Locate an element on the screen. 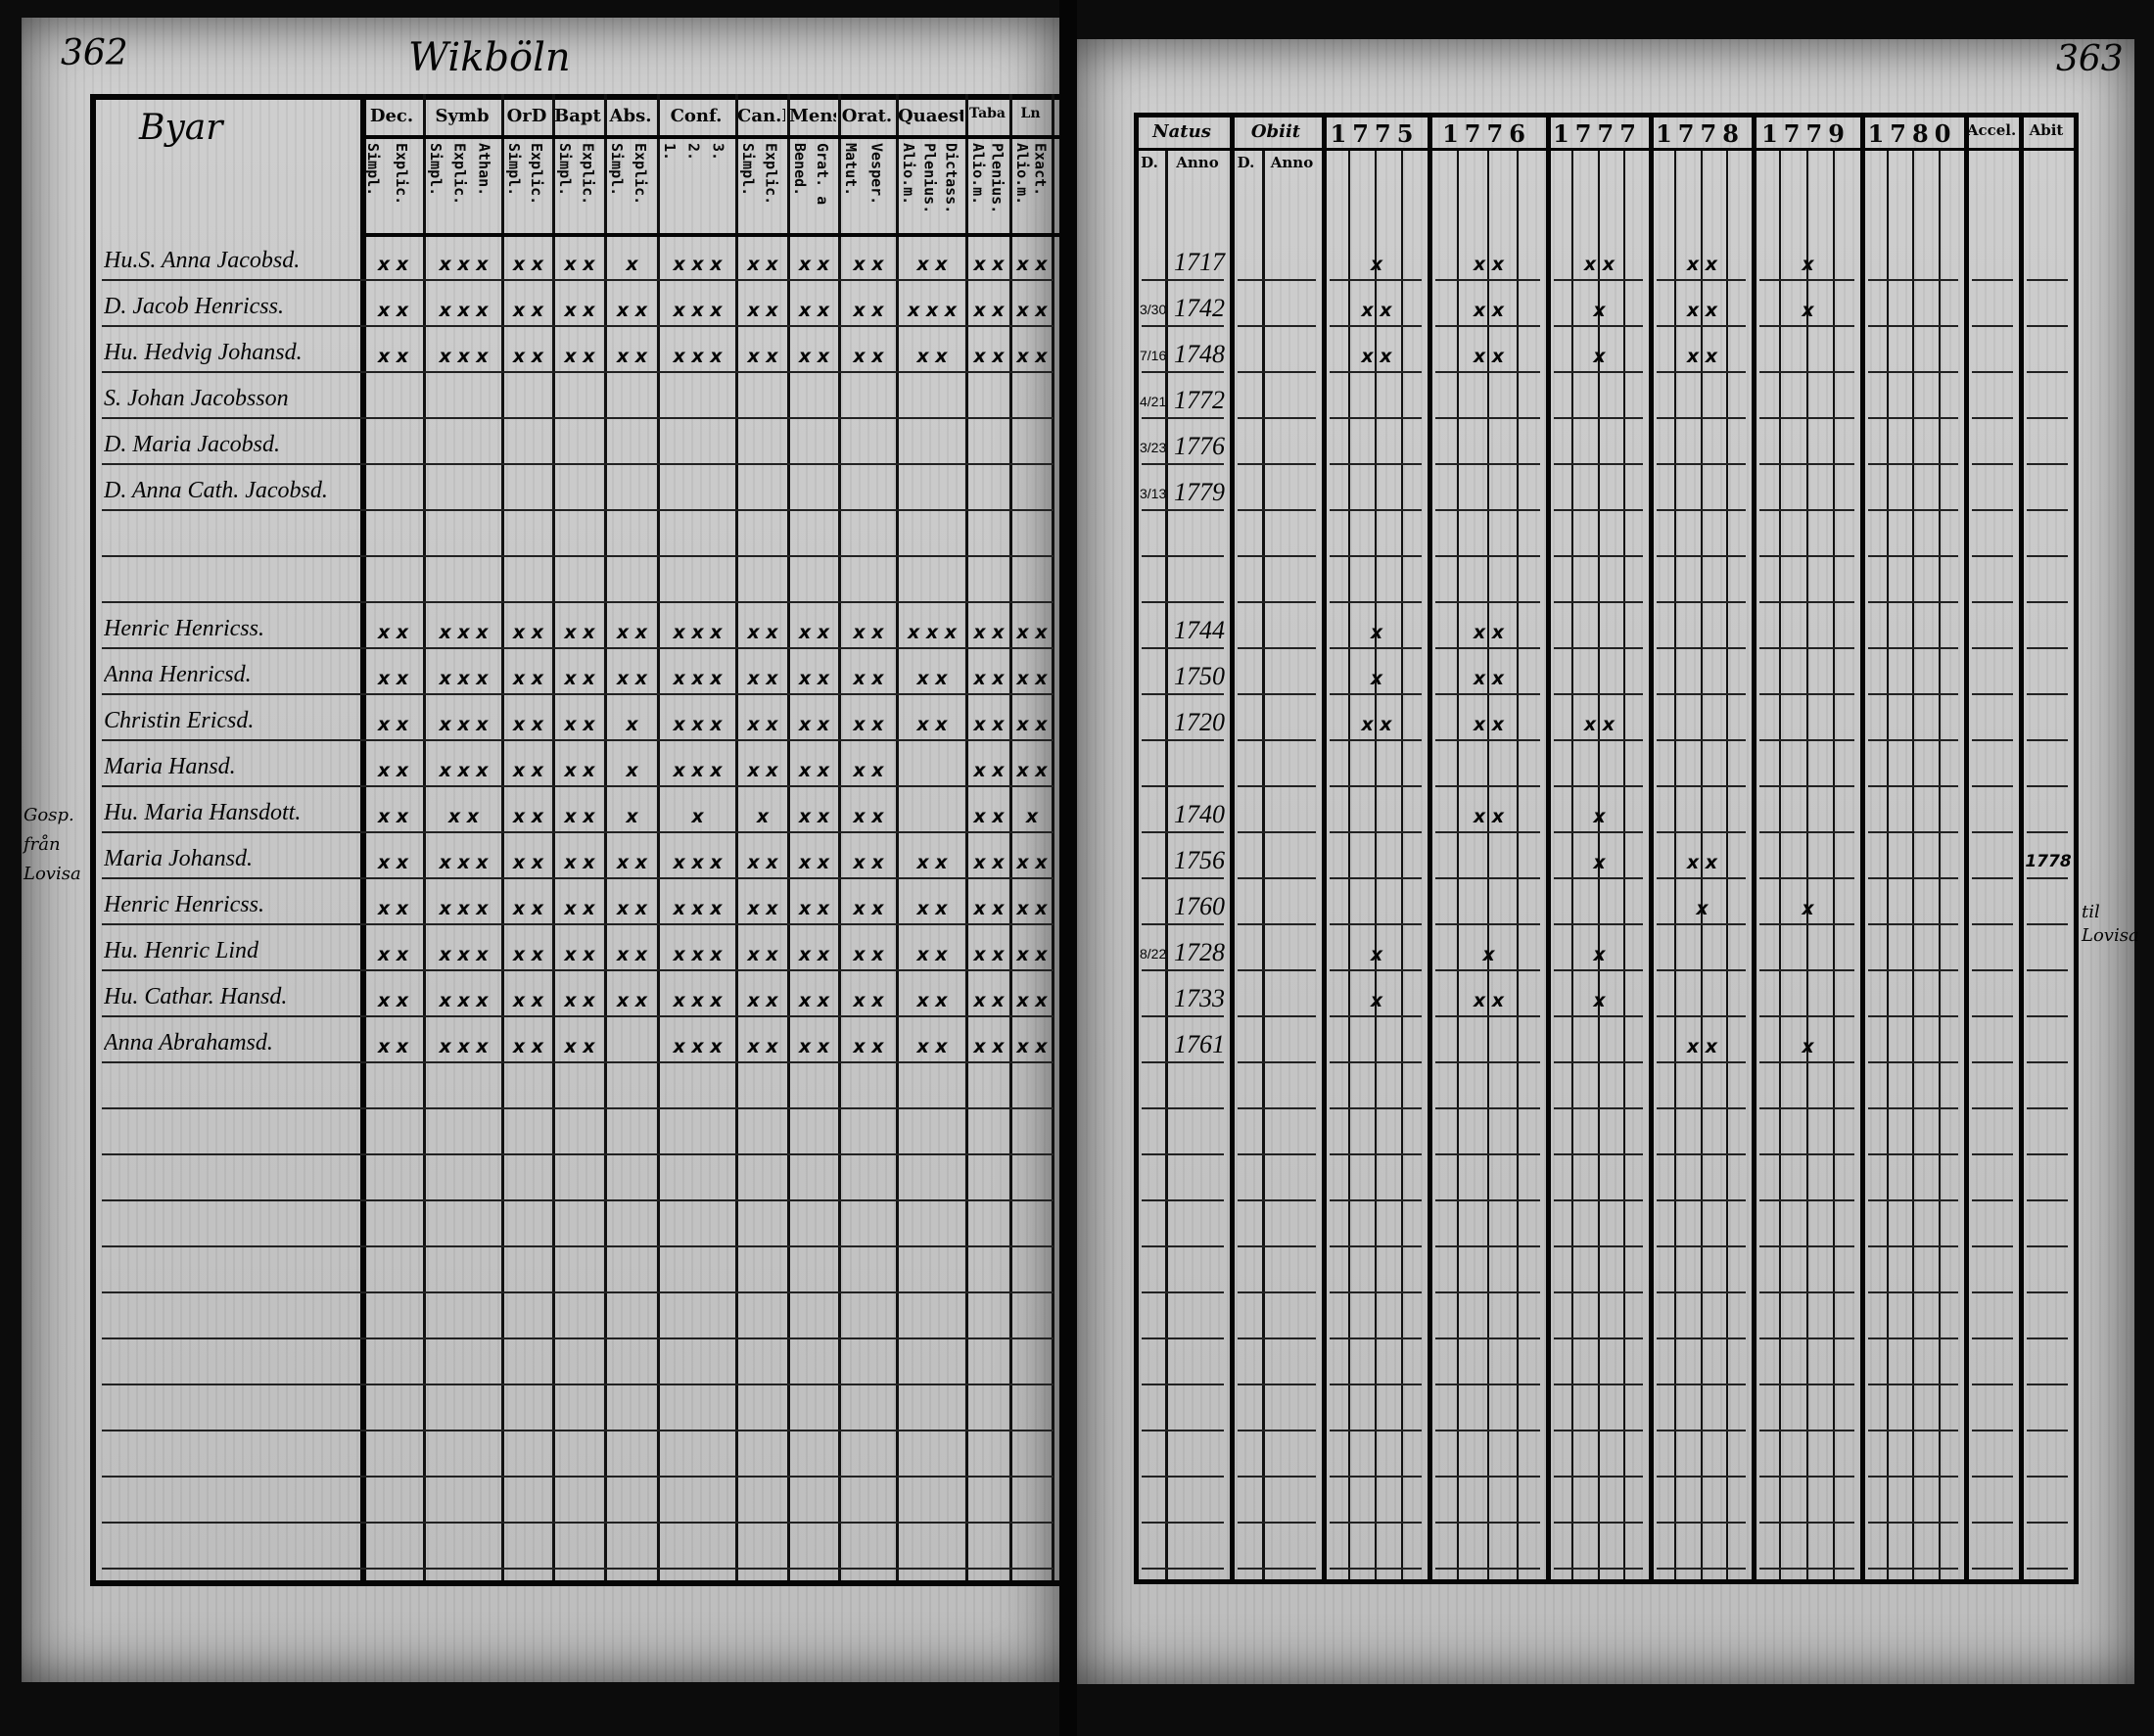  birth-year: 1744 is located at coordinates (1199, 630).